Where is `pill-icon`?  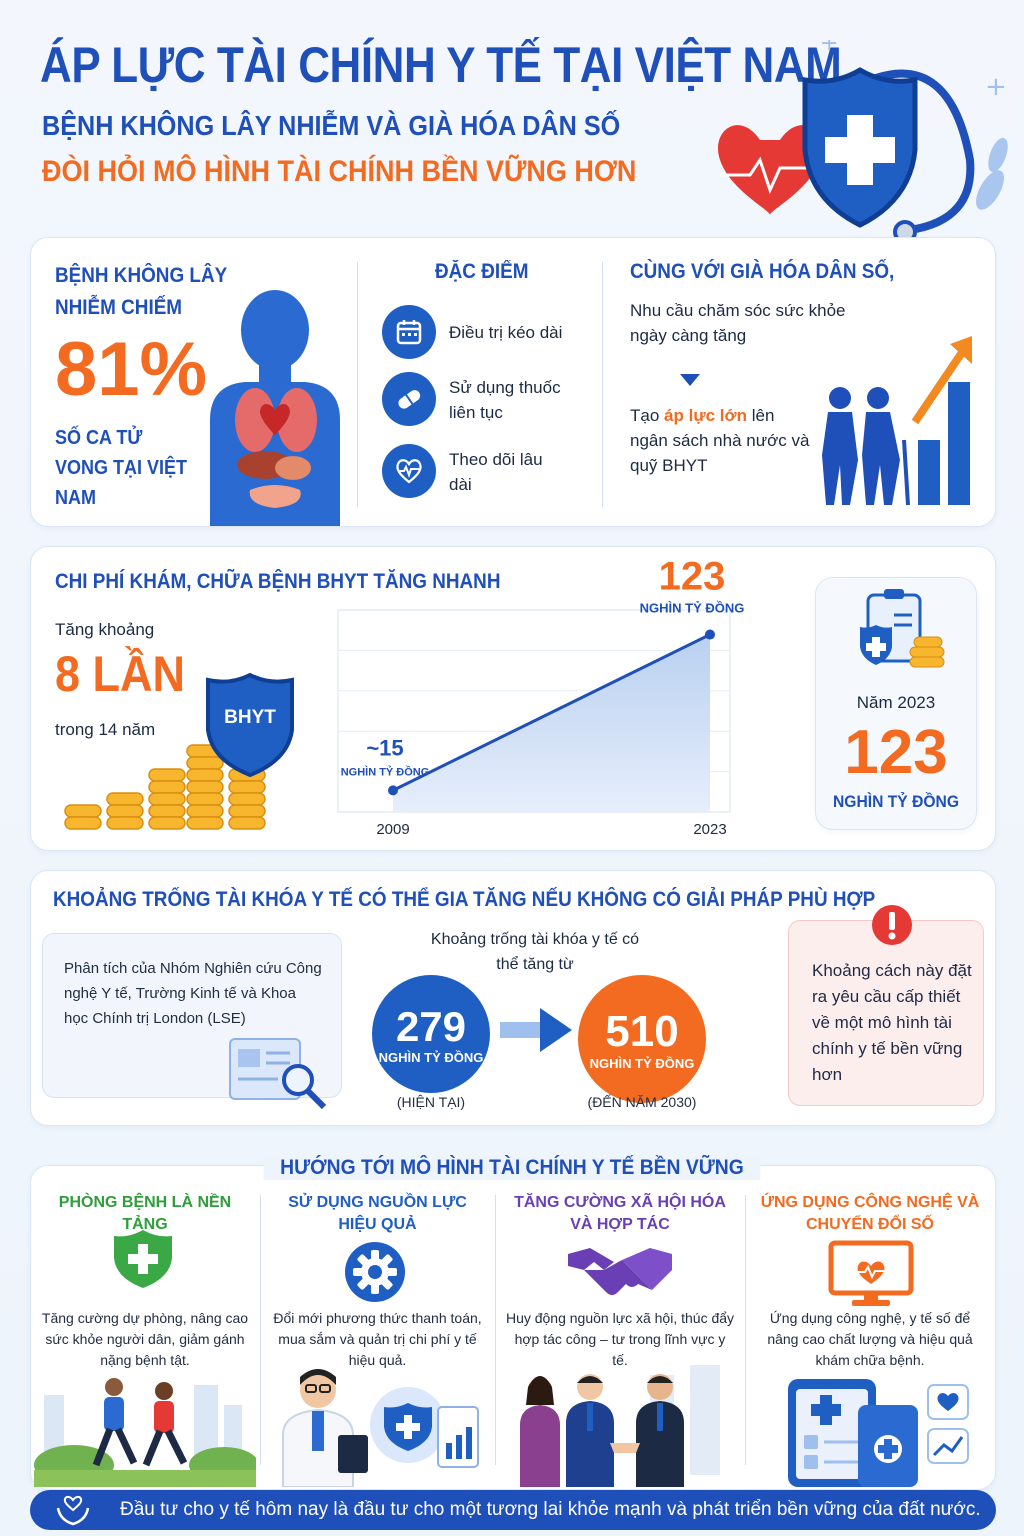
pill-icon is located at coordinates (409, 399).